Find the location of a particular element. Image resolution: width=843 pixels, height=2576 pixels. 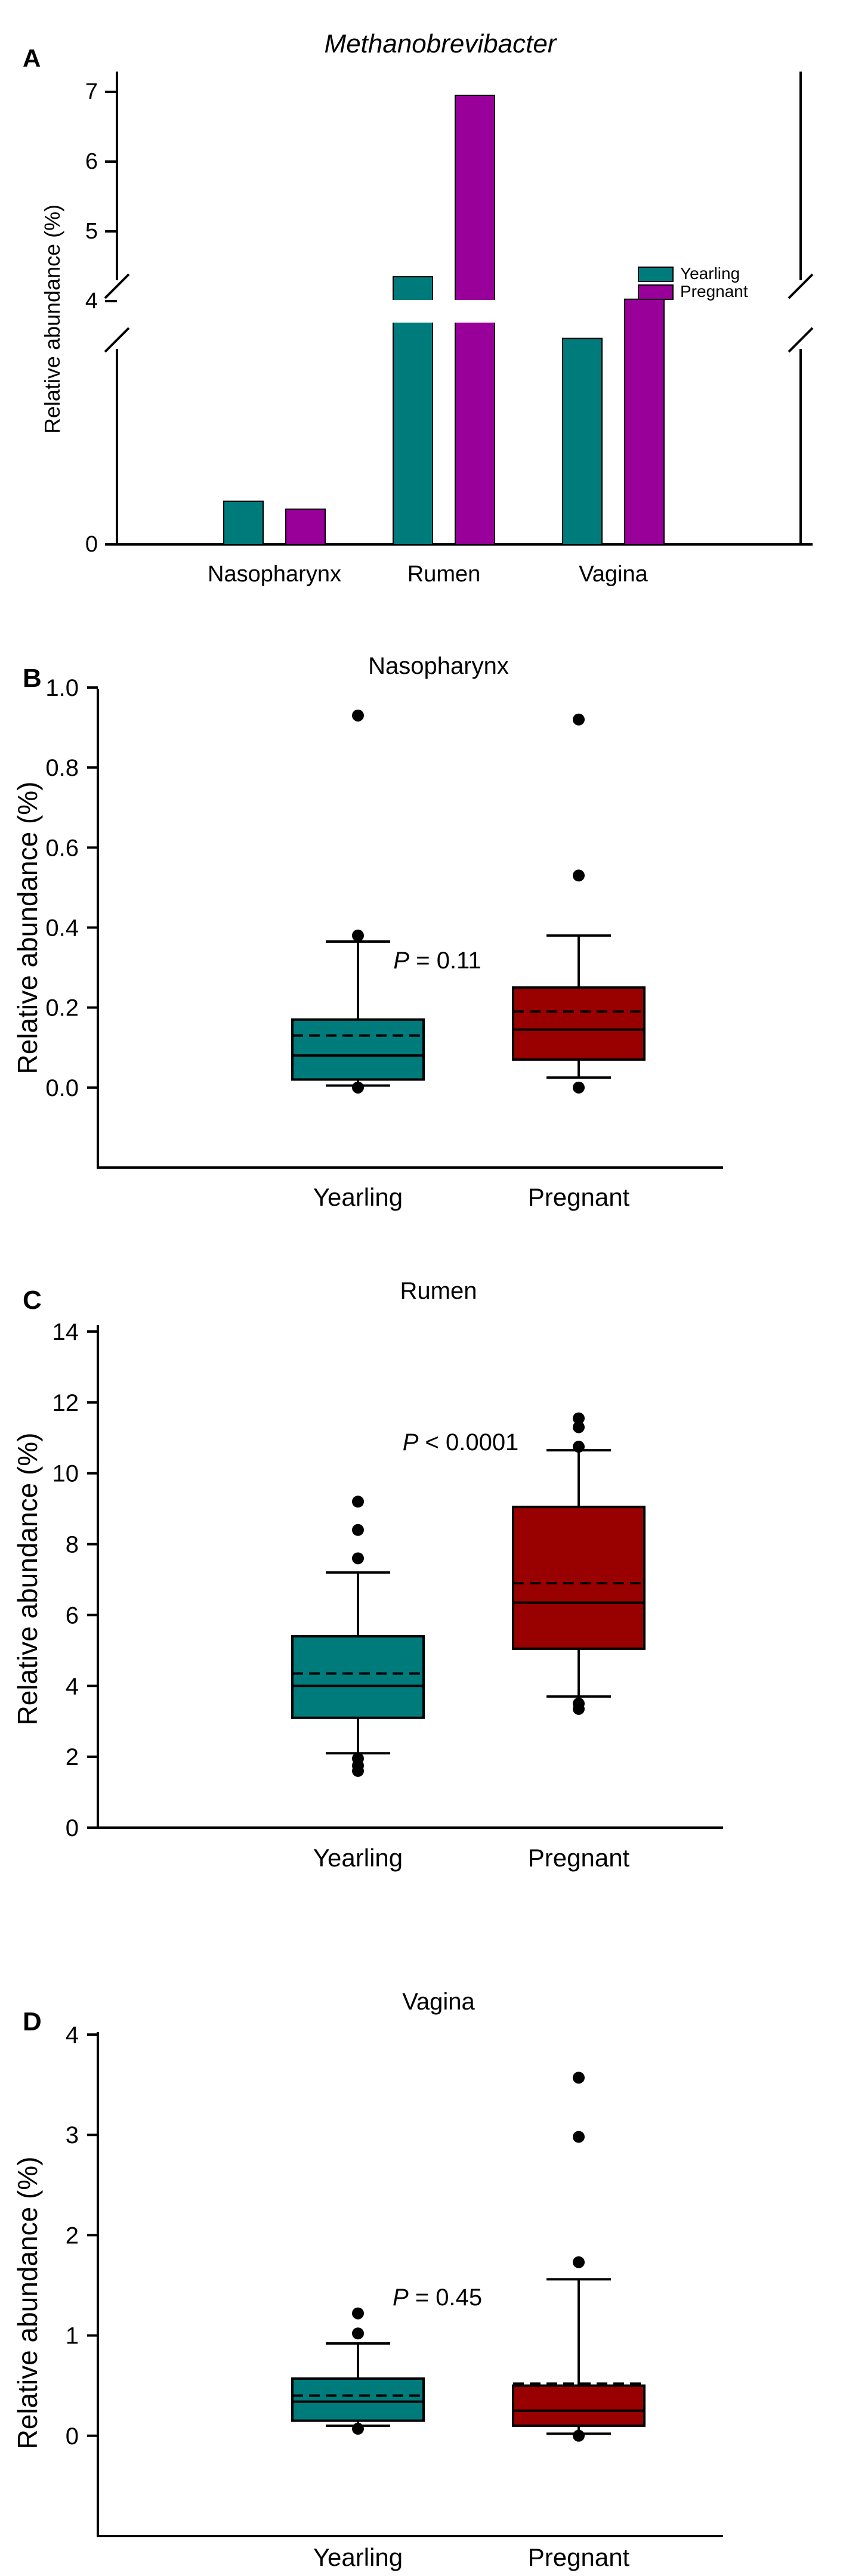

y-tick-label: 8 is located at coordinates (72, 1545).